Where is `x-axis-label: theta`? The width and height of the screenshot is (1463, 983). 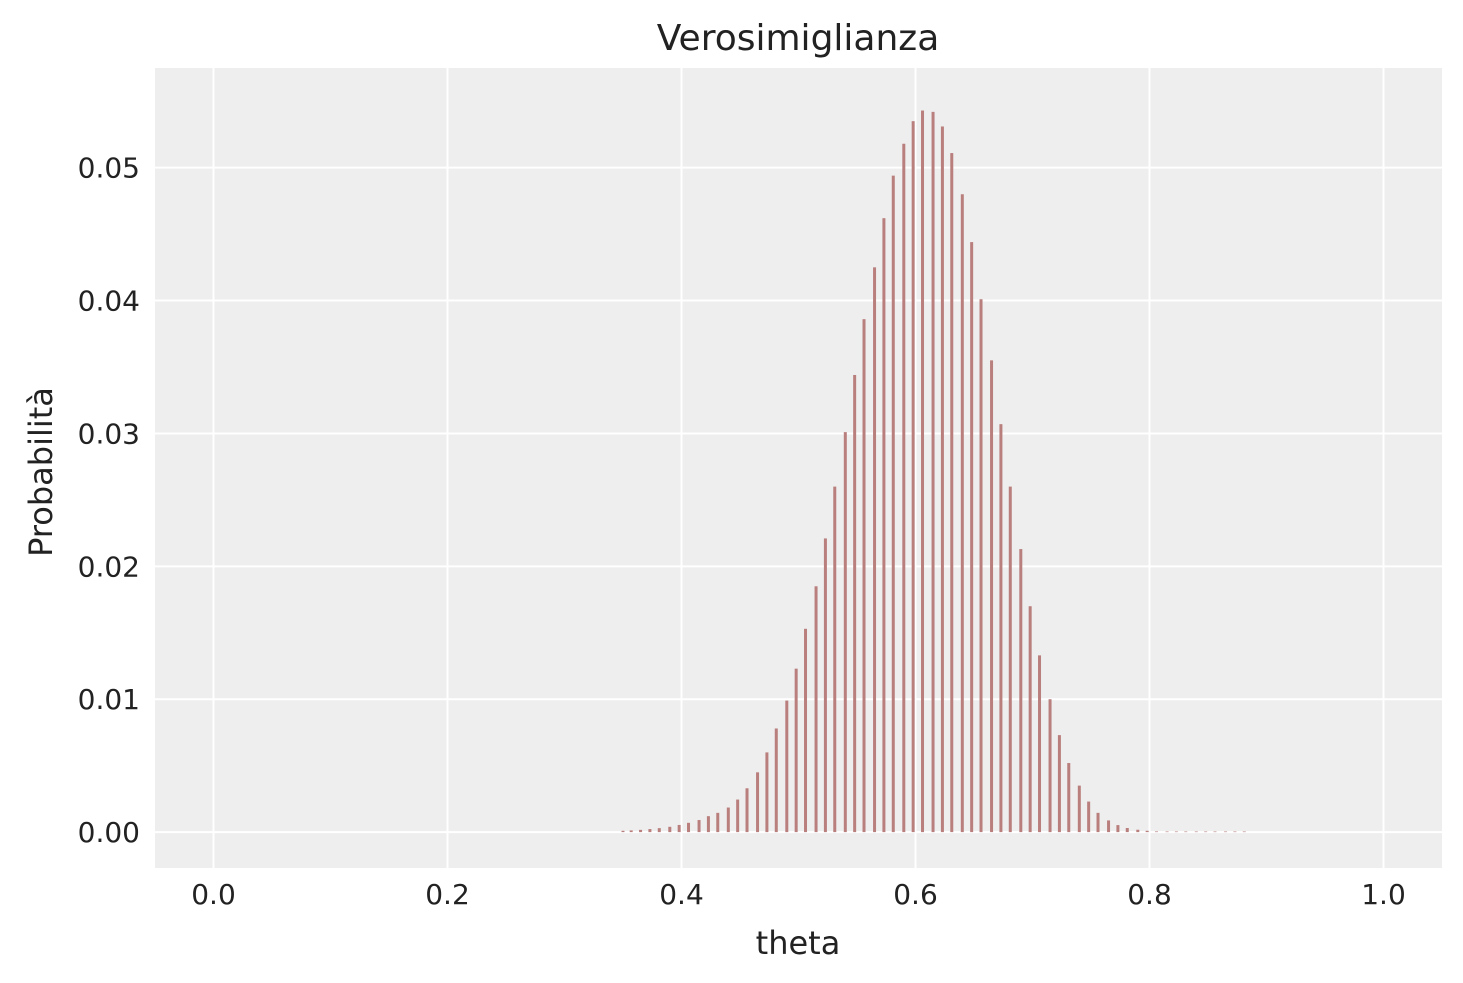
x-axis-label: theta is located at coordinates (798, 943).